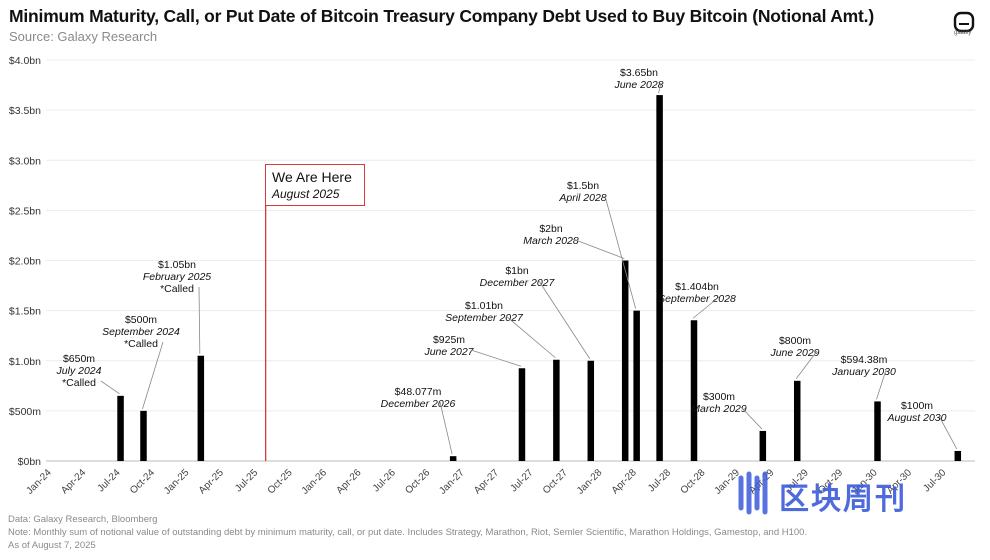 This screenshot has width=990, height=560. Describe the element at coordinates (753, 493) in the screenshot. I see `watermark-logo-icon` at that location.